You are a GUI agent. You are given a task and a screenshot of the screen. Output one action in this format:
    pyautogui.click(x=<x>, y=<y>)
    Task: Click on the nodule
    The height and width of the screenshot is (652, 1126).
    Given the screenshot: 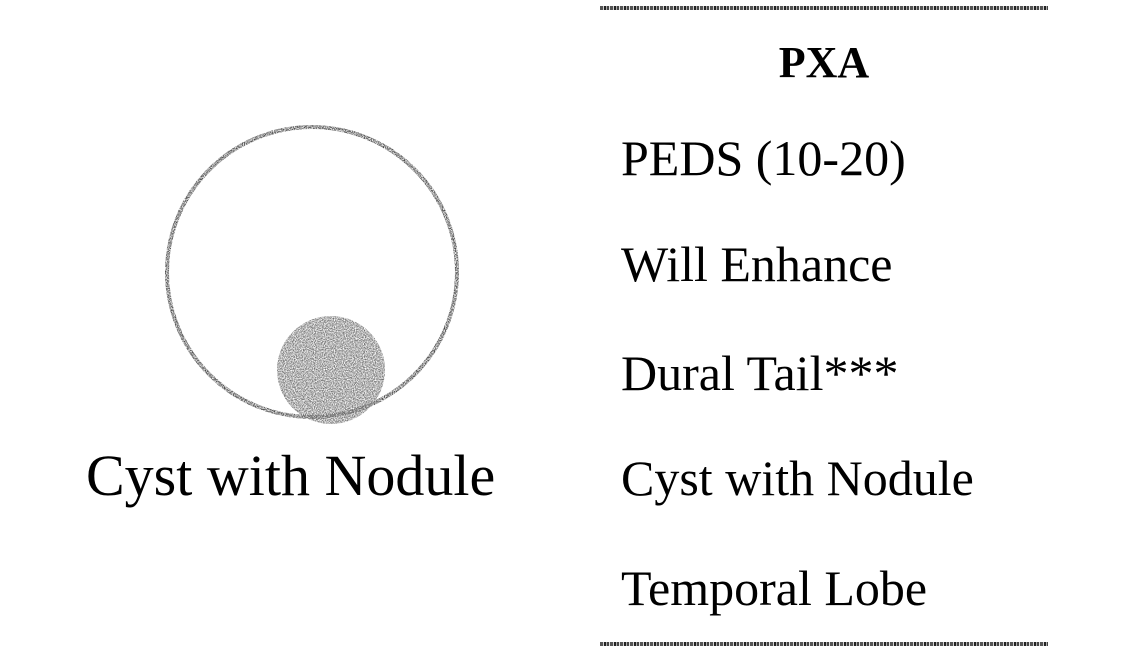 What is the action you would take?
    pyautogui.click(x=331, y=370)
    